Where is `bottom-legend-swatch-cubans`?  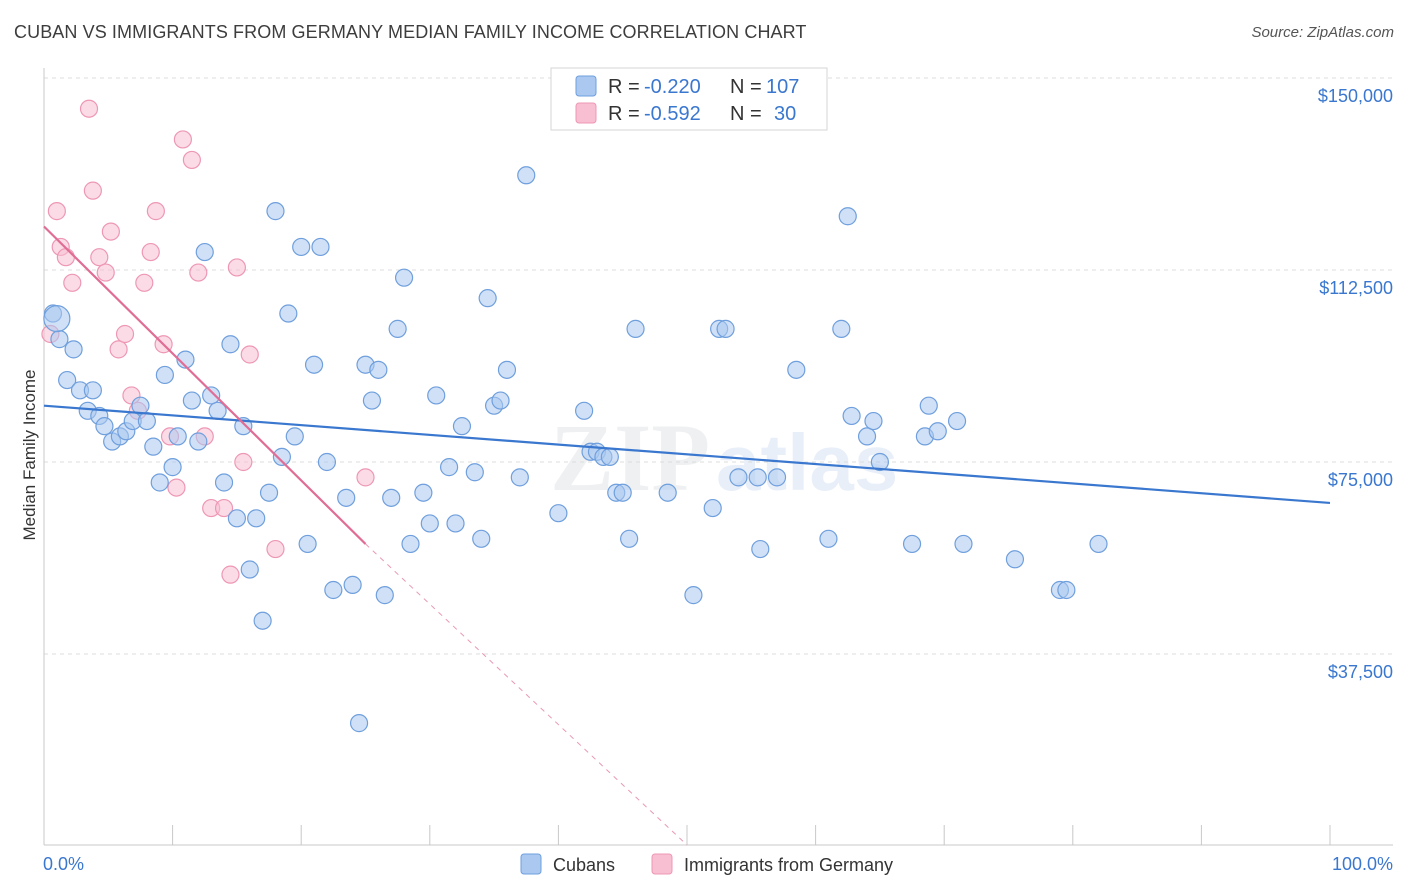
bottom-legend-swatch-cubans is located at coordinates (531, 864).